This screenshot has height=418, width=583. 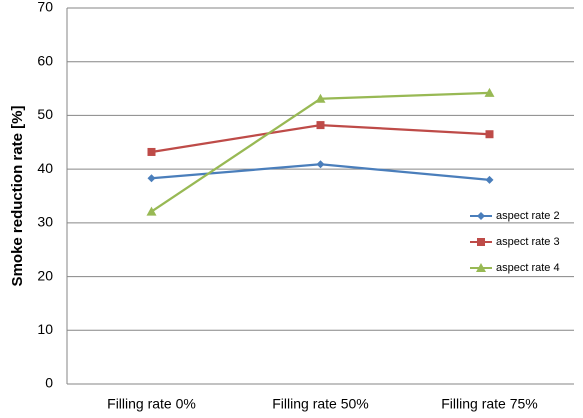 What do you see at coordinates (17, 196) in the screenshot?
I see `y-axis-title: Smoke reduction rate [%]` at bounding box center [17, 196].